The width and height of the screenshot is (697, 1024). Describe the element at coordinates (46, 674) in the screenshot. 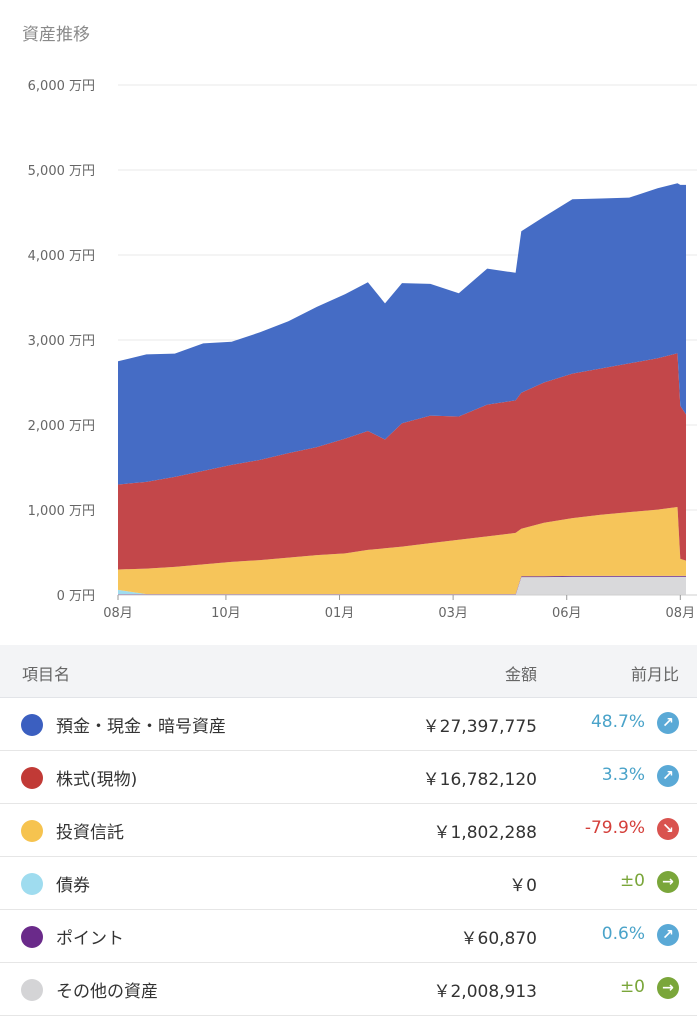

I see `header-item-name: 項目名` at that location.